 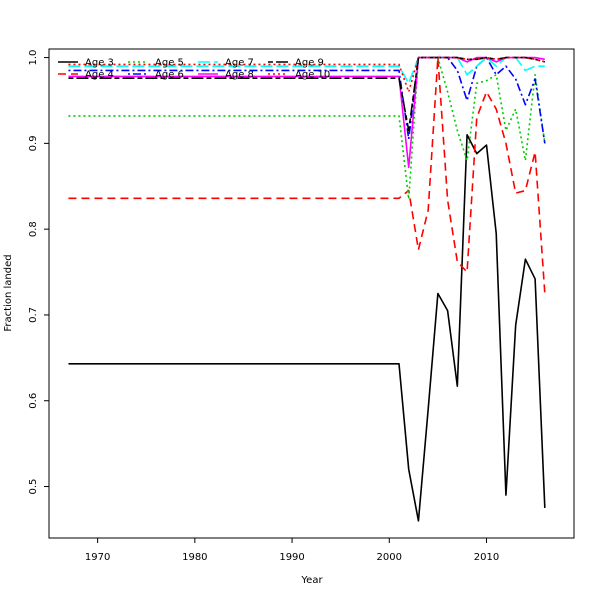 I want to click on x-axis-title: Year, so click(x=311, y=580).